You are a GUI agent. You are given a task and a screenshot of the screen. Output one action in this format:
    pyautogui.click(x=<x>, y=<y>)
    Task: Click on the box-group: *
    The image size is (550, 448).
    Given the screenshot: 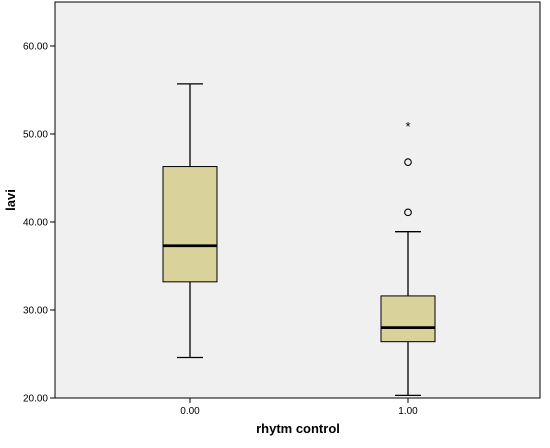 What is the action you would take?
    pyautogui.click(x=408, y=258)
    